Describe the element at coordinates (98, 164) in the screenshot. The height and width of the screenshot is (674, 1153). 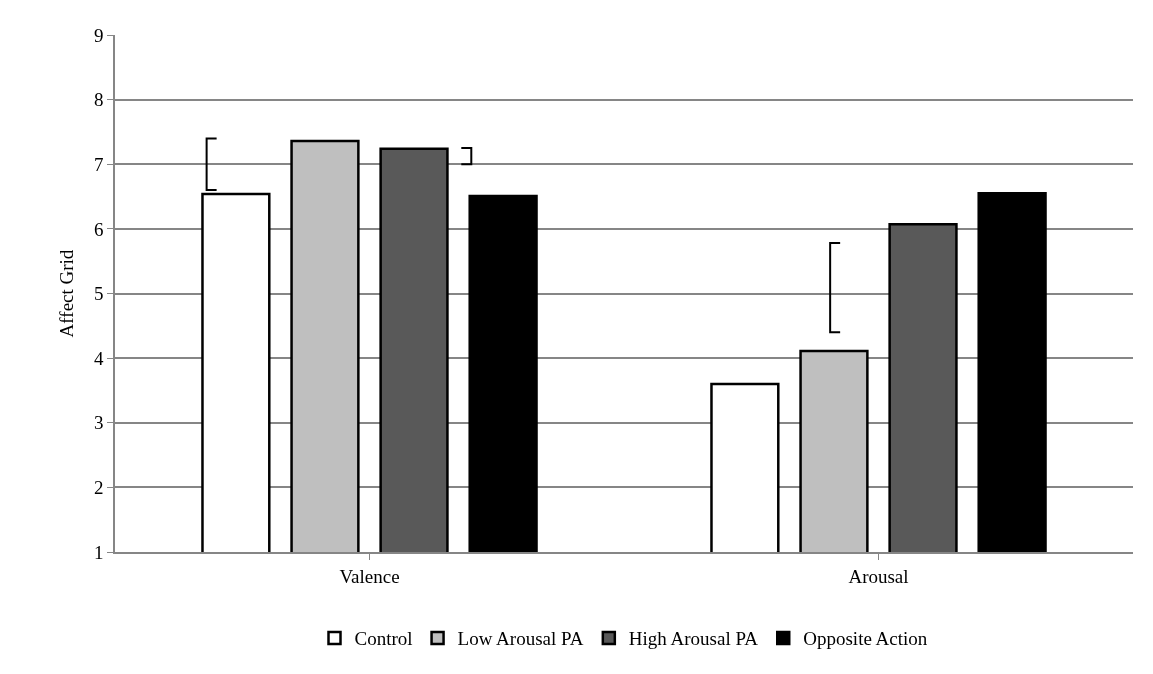
I see `y-tick-label: 7` at that location.